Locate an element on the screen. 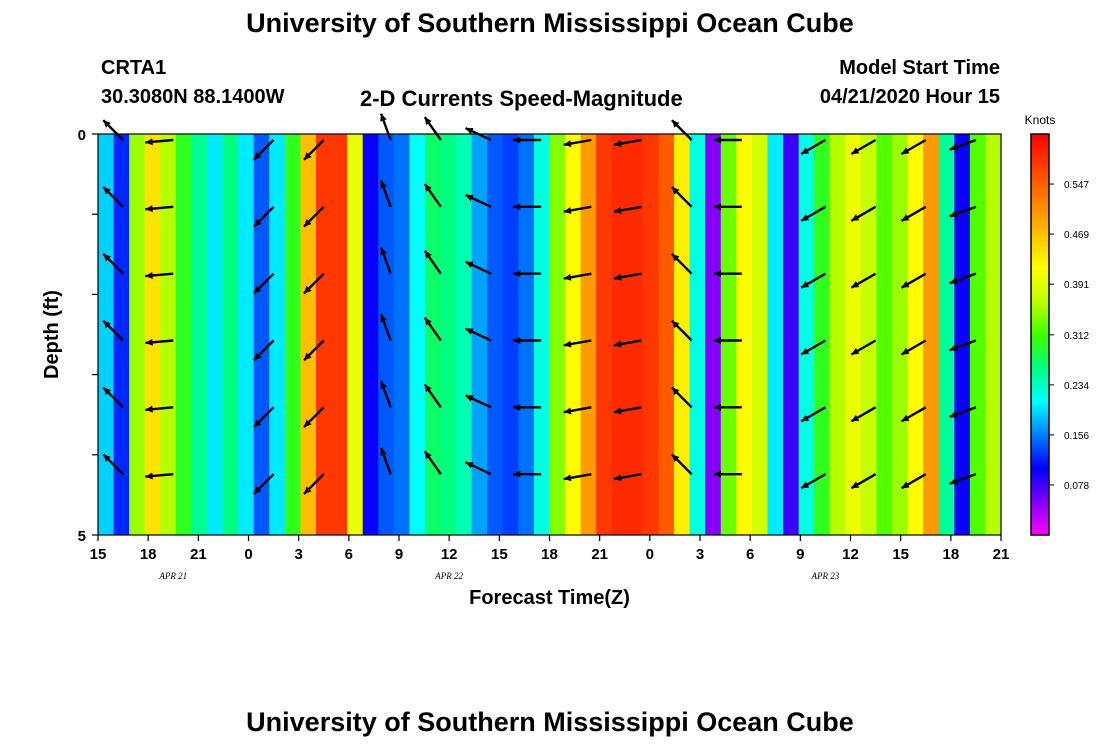  x-tick-label: 3 is located at coordinates (298, 554).